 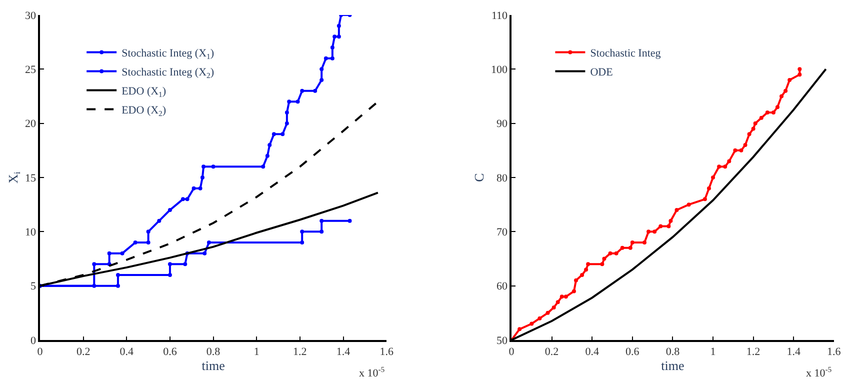 What do you see at coordinates (31, 70) in the screenshot?
I see `y-tick-label: 25` at bounding box center [31, 70].